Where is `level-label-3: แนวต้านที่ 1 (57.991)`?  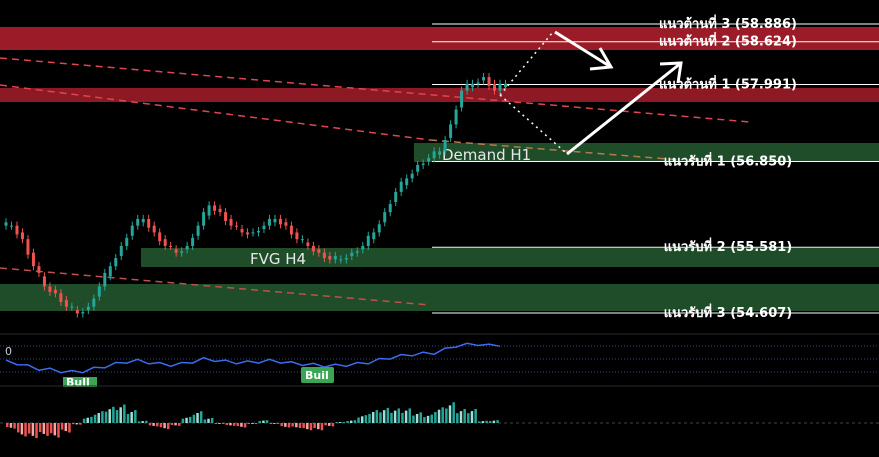
level-label-3: แนวต้านที่ 1 (57.991) is located at coordinates (728, 83).